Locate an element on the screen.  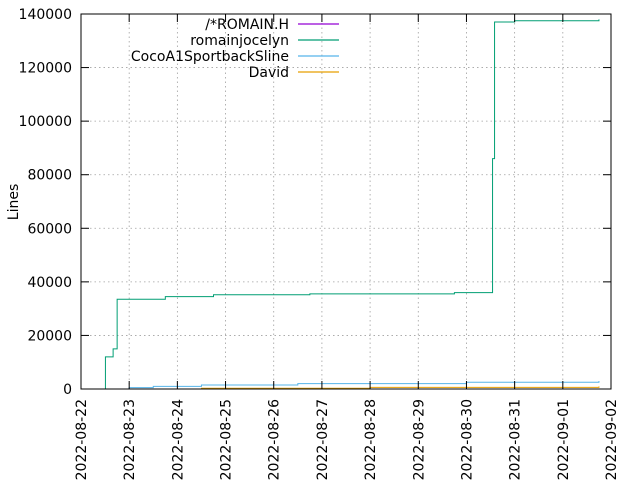
x-tick-label: 2022-08-27 is located at coordinates (323, 439).